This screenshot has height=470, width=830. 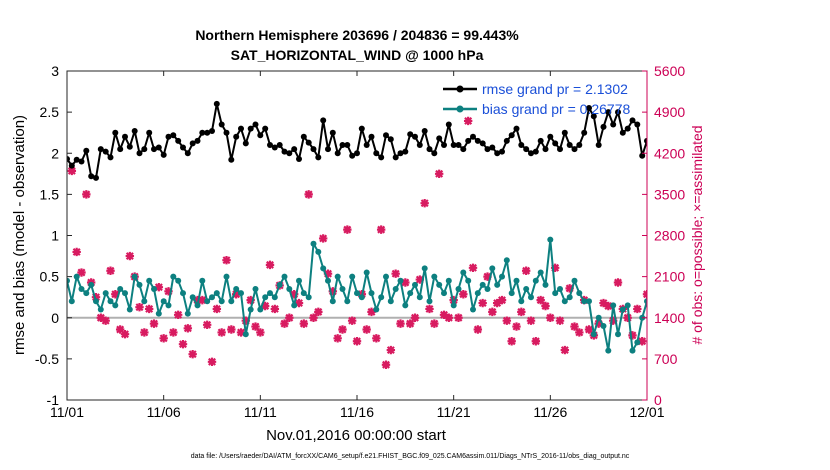 I want to click on y-axis-left: -1 -0.5 0 0.5 1 1.5 2 2.5 3, so click(x=53, y=235).